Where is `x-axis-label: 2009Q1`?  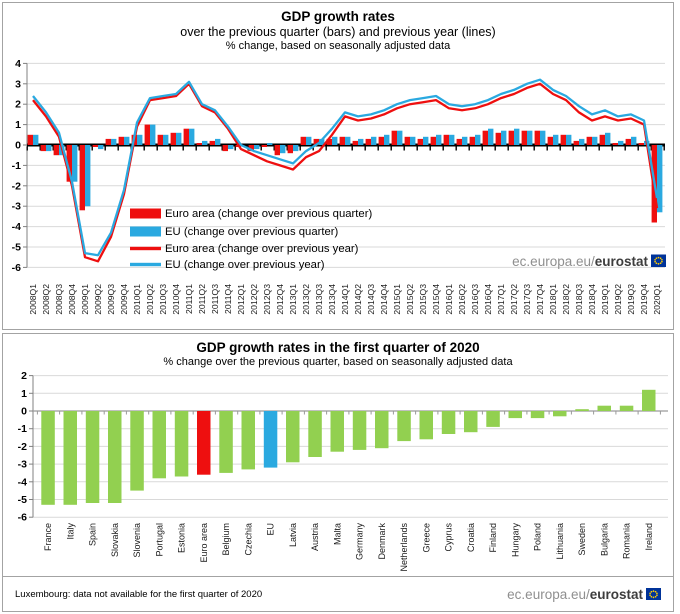
x-axis-label: 2009Q1 is located at coordinates (85, 299).